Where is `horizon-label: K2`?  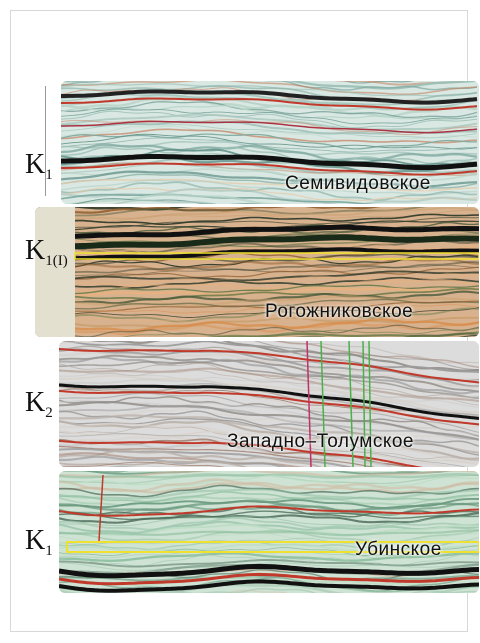
horizon-label: K2 is located at coordinates (39, 404).